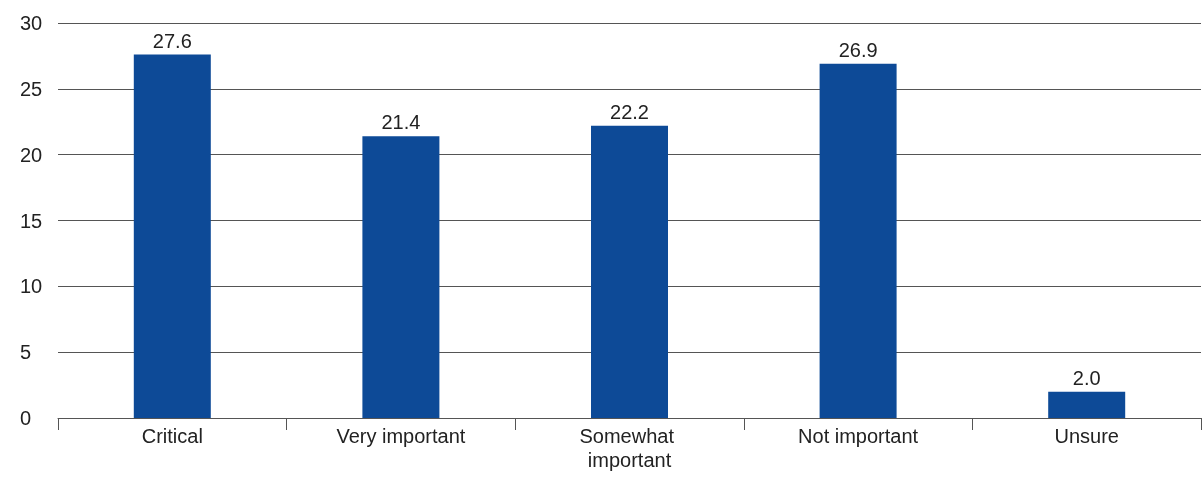 This screenshot has width=1202, height=479. Describe the element at coordinates (26, 418) in the screenshot. I see `y-tick-label: 0` at that location.